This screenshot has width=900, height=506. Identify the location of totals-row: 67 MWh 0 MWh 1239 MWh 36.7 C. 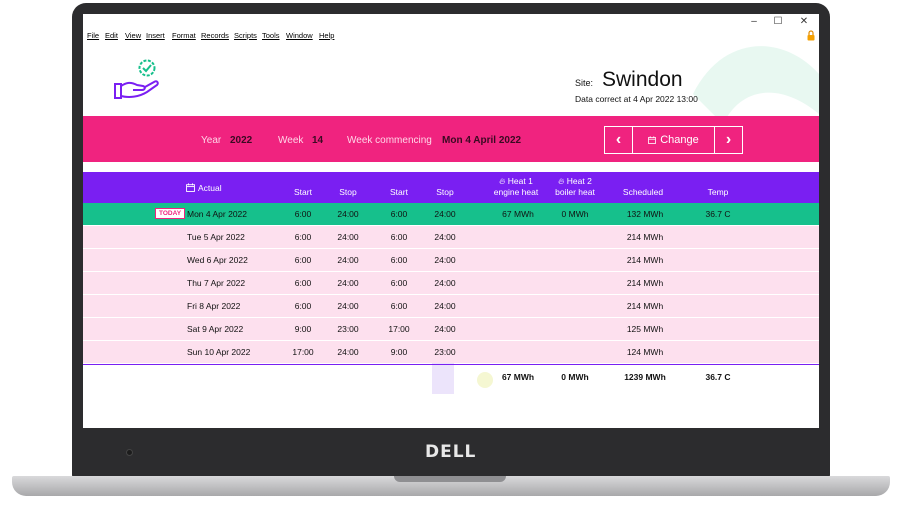
(451, 375).